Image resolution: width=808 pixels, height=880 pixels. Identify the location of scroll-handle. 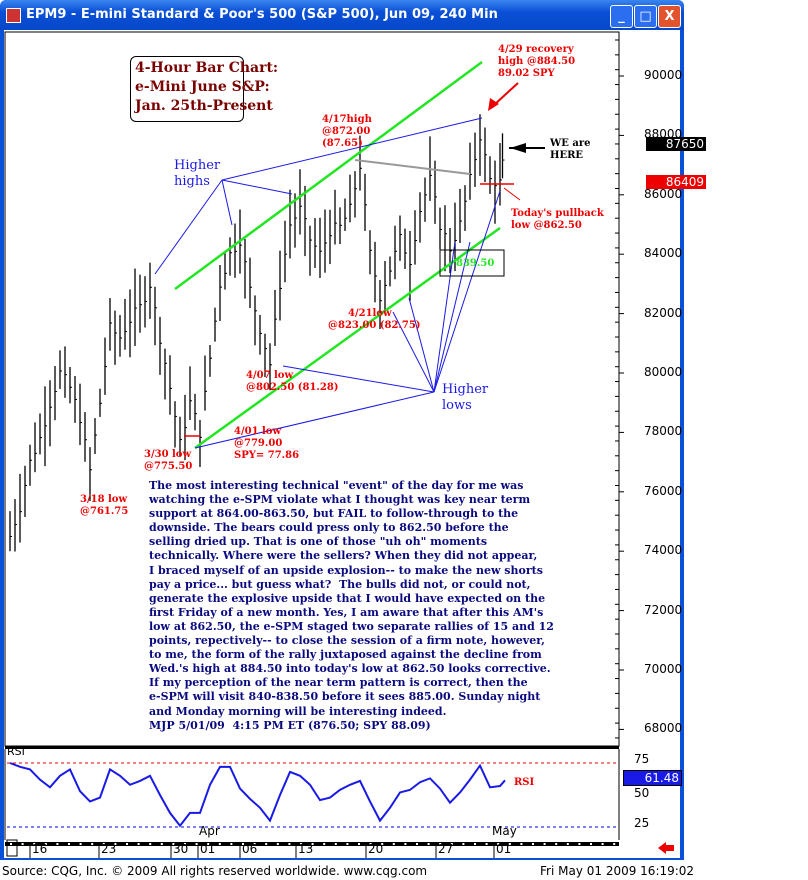
(12, 848).